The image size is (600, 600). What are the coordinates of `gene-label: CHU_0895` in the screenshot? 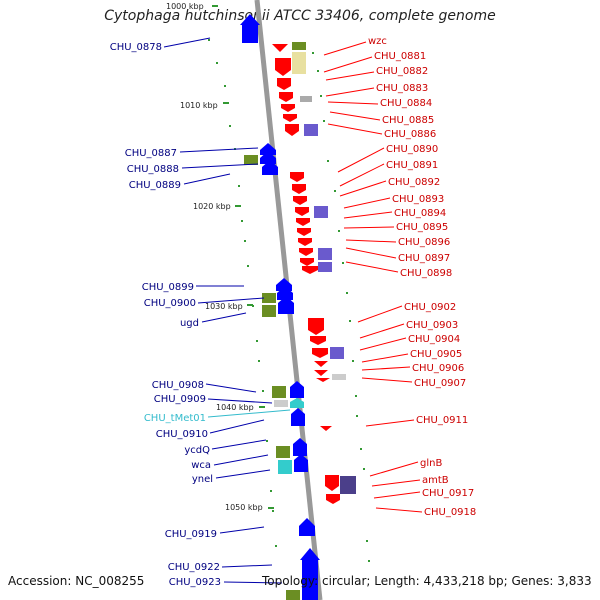 It's located at (422, 227).